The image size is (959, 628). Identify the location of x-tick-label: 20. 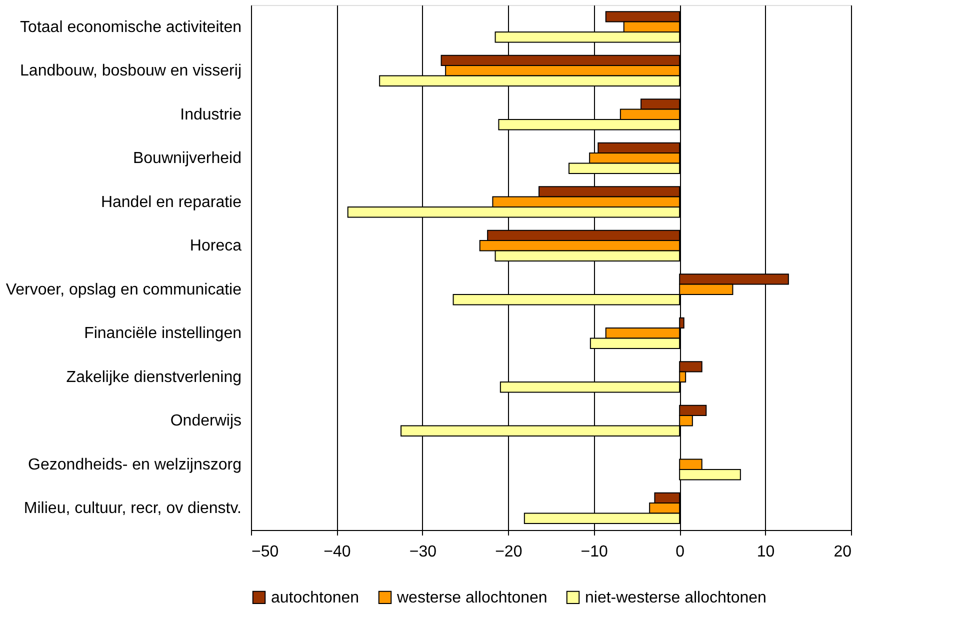
(843, 552).